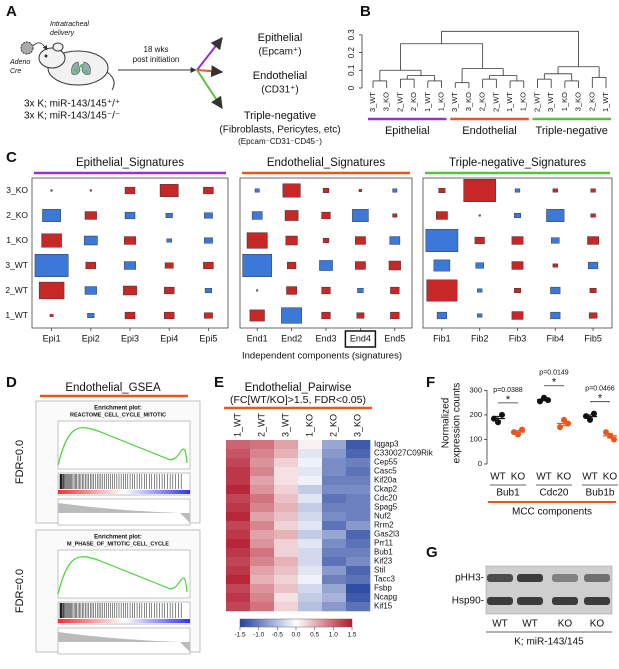  What do you see at coordinates (279, 130) in the screenshot?
I see `population-marker: (Fibroblasts, Pericytes, etc)` at bounding box center [279, 130].